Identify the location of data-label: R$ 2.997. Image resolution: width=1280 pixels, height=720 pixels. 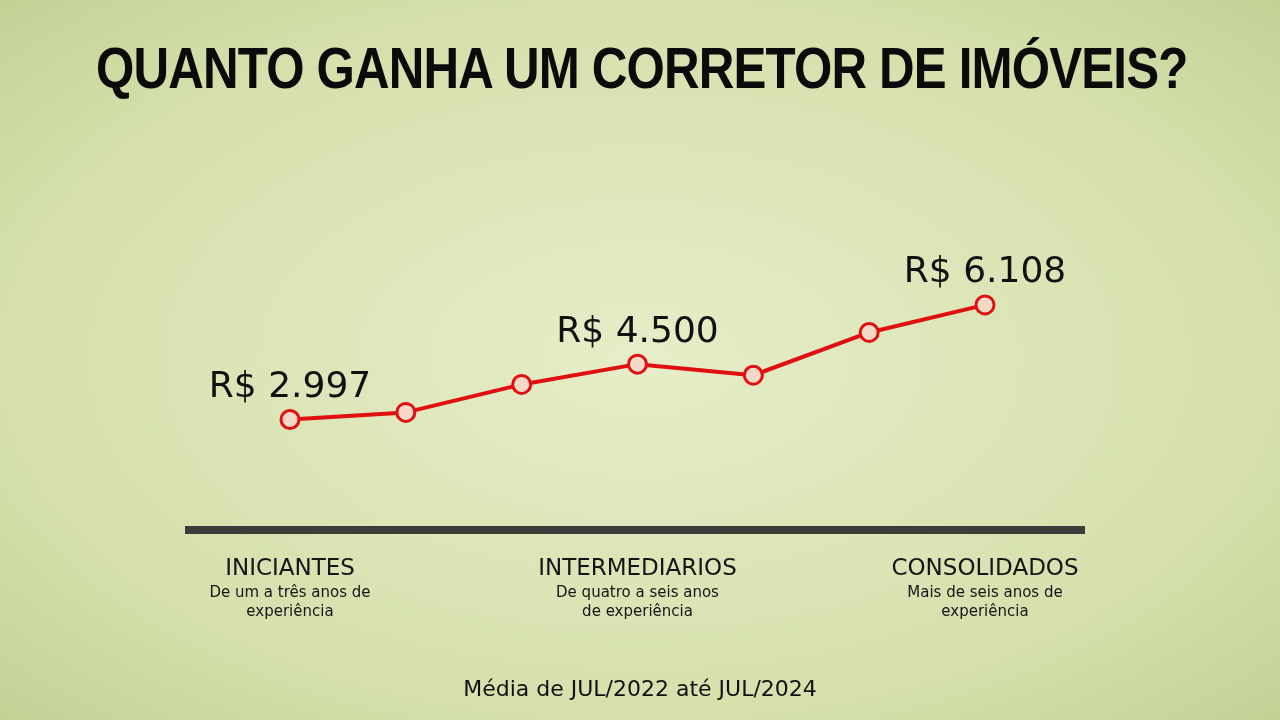
(290, 384).